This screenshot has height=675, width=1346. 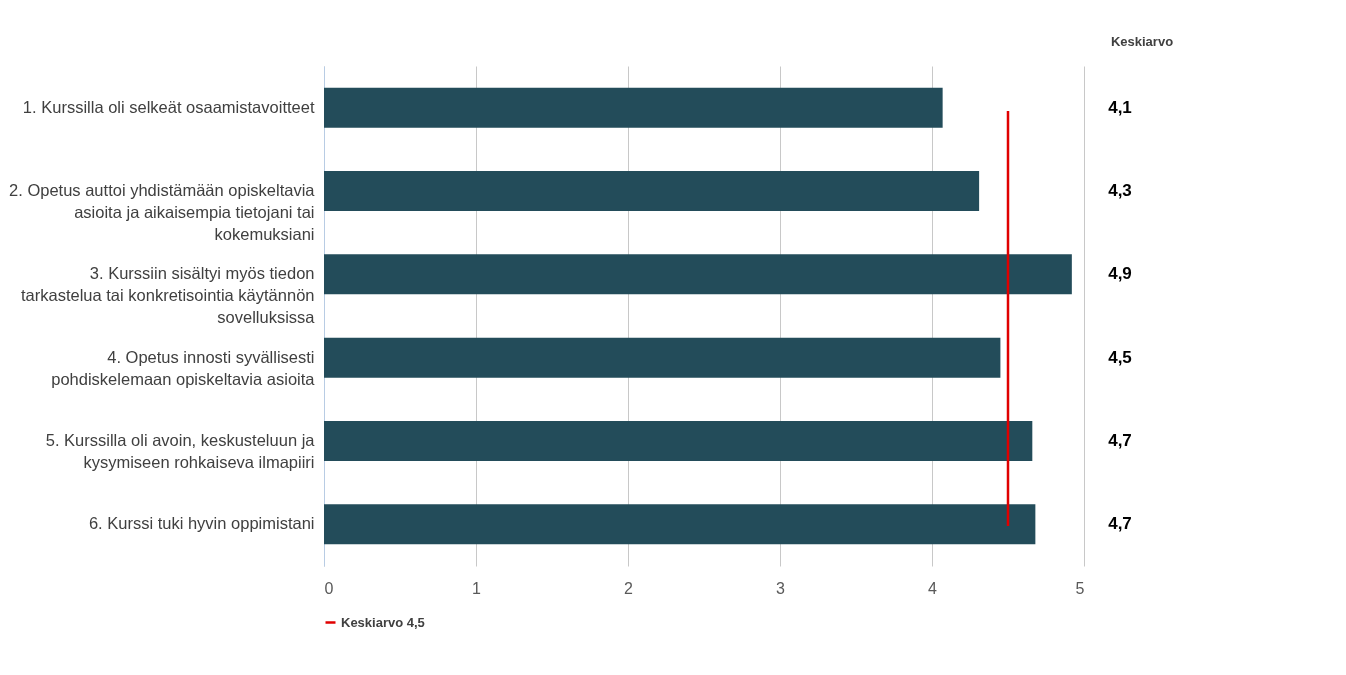 What do you see at coordinates (1142, 41) in the screenshot?
I see `text: Keskiarvo` at bounding box center [1142, 41].